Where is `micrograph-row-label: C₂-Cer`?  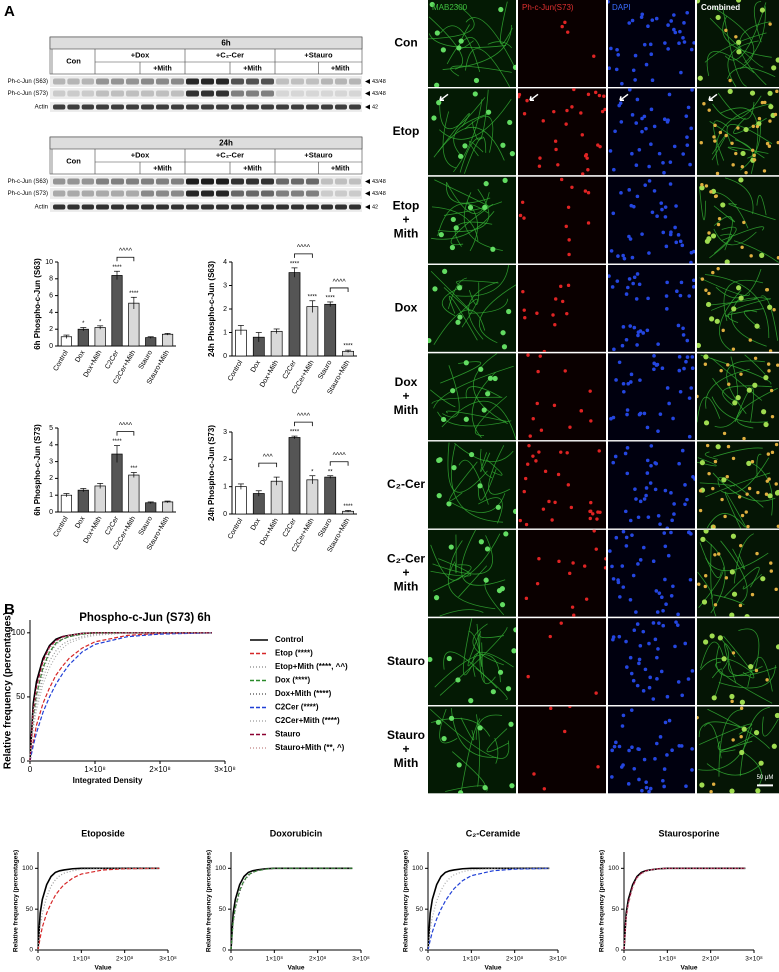
micrograph-row-label: C₂-Cer is located at coordinates (406, 484).